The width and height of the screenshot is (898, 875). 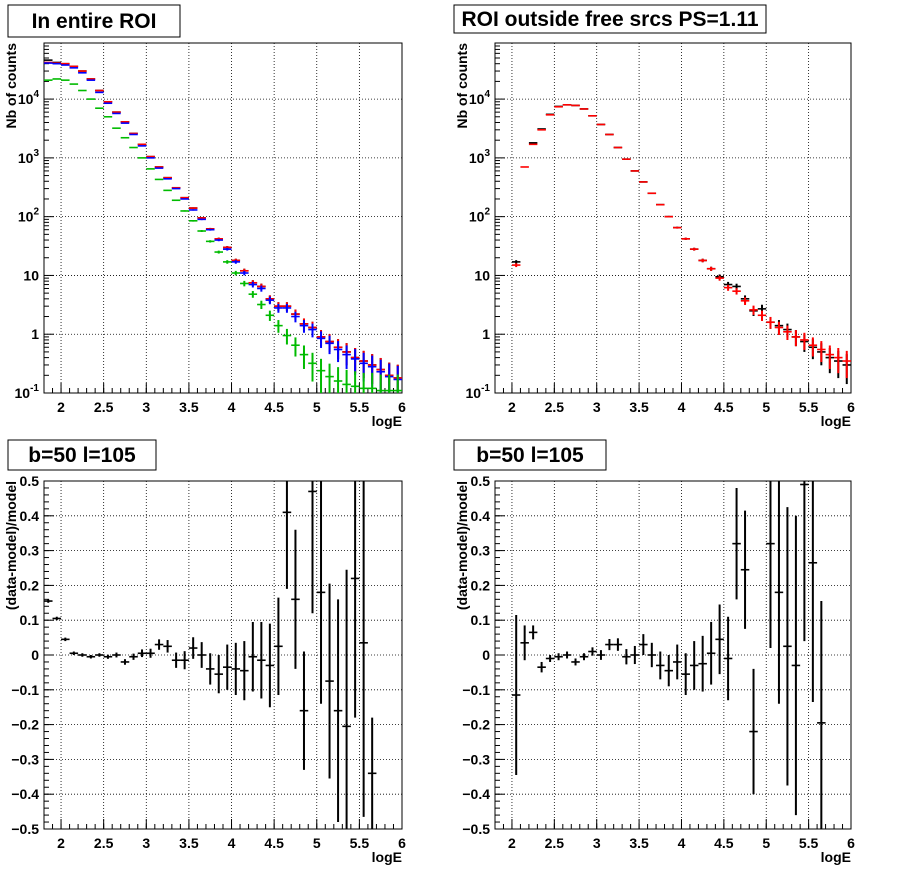 I want to click on chart-title: ROI outside free srcs PS=1.11, so click(x=609, y=19).